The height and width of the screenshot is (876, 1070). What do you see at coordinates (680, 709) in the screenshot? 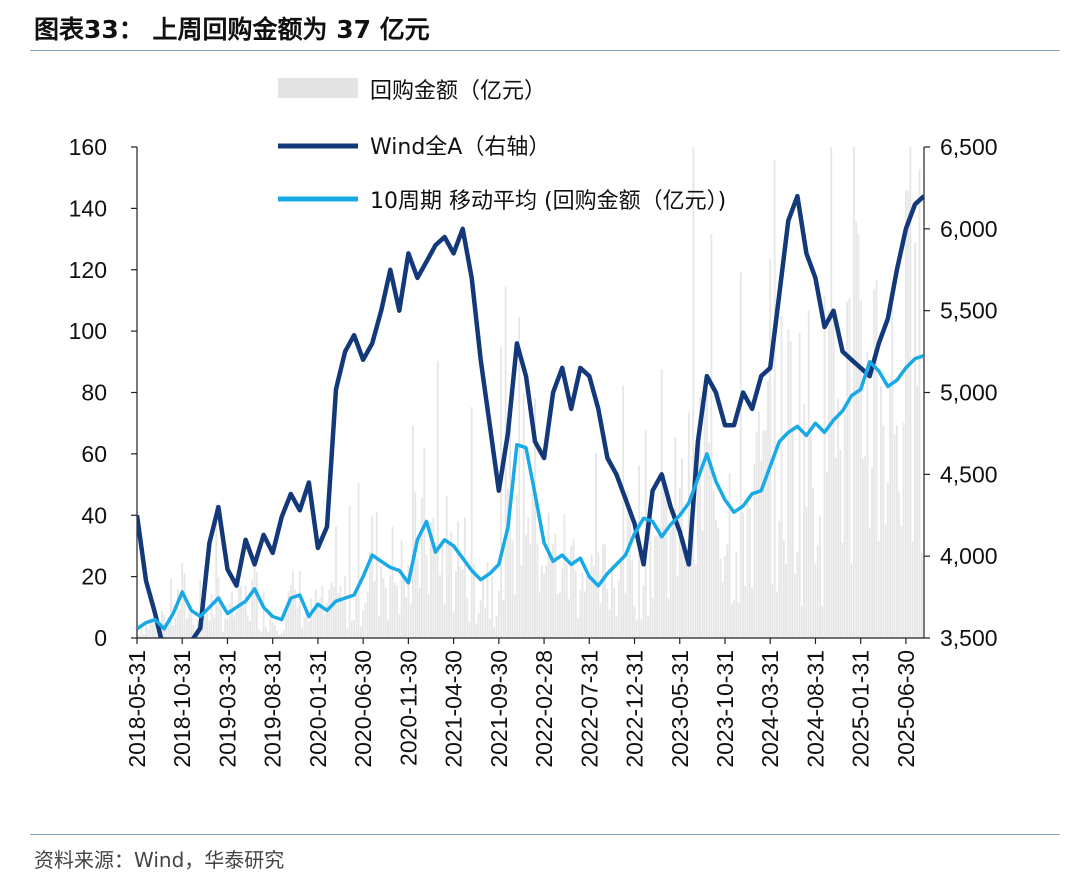
I see `x-tick-label: 2023-05-31` at bounding box center [680, 709].